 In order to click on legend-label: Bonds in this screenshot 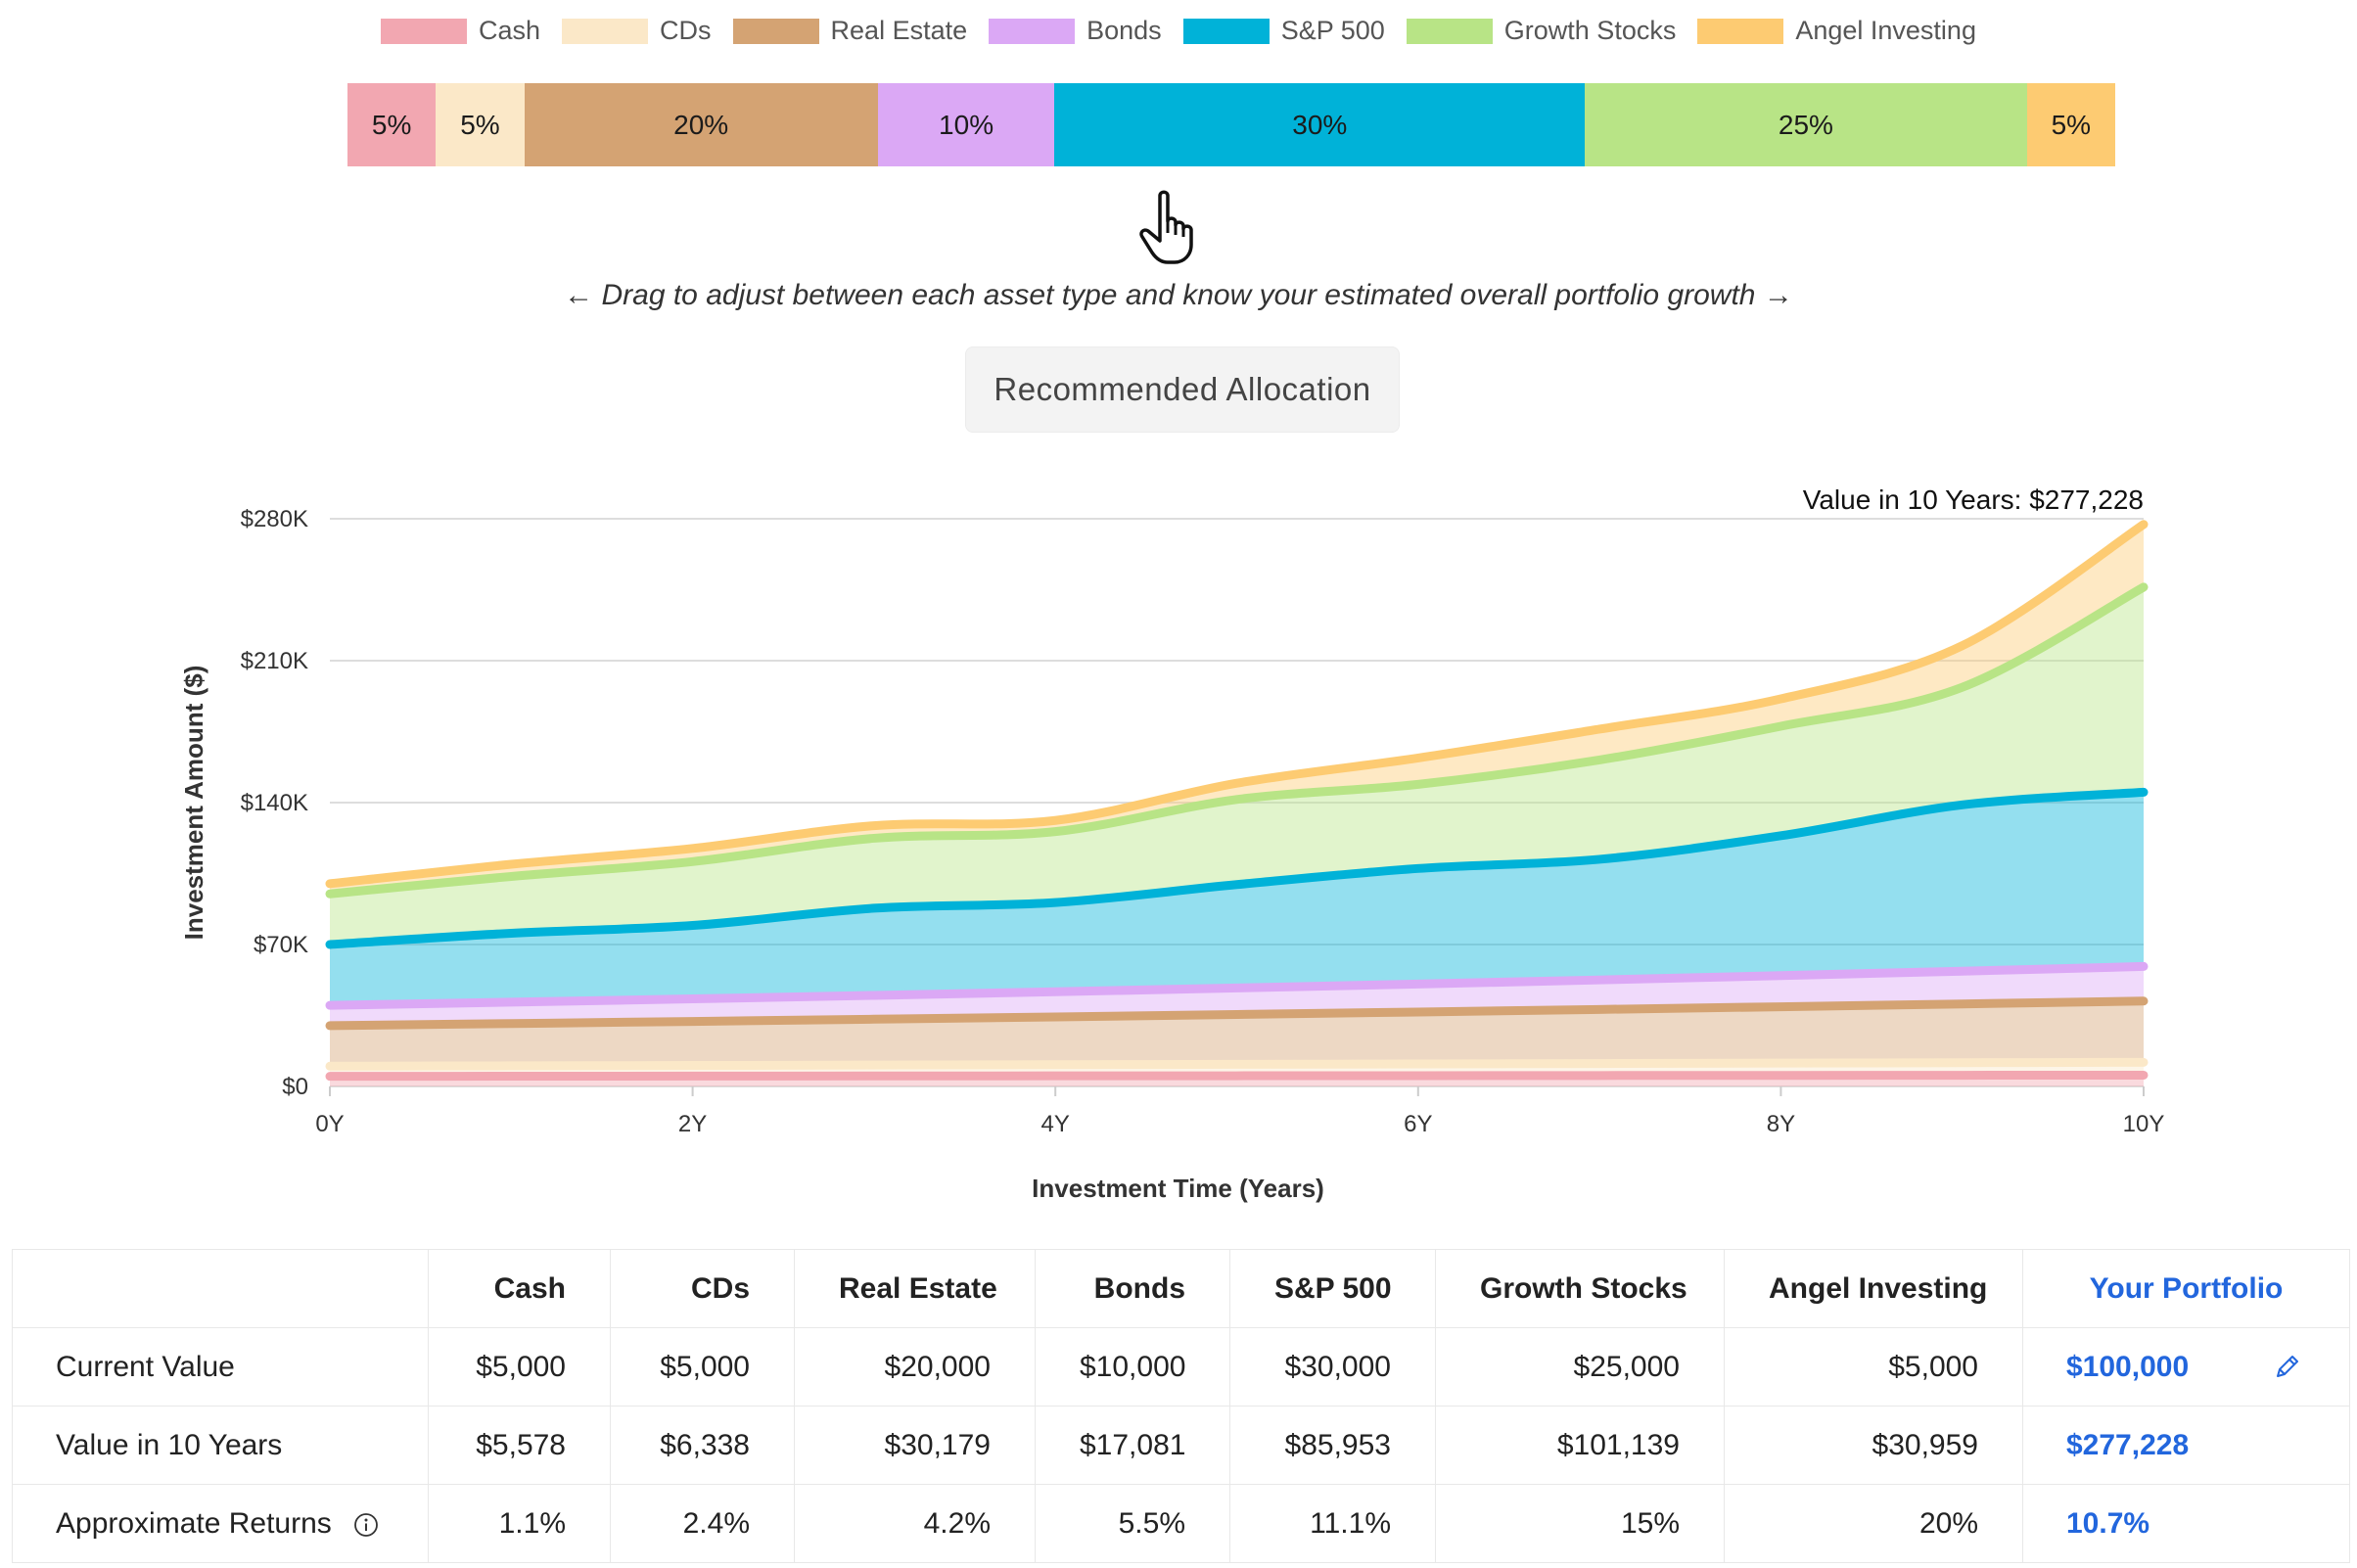, I will do `click(1124, 30)`.